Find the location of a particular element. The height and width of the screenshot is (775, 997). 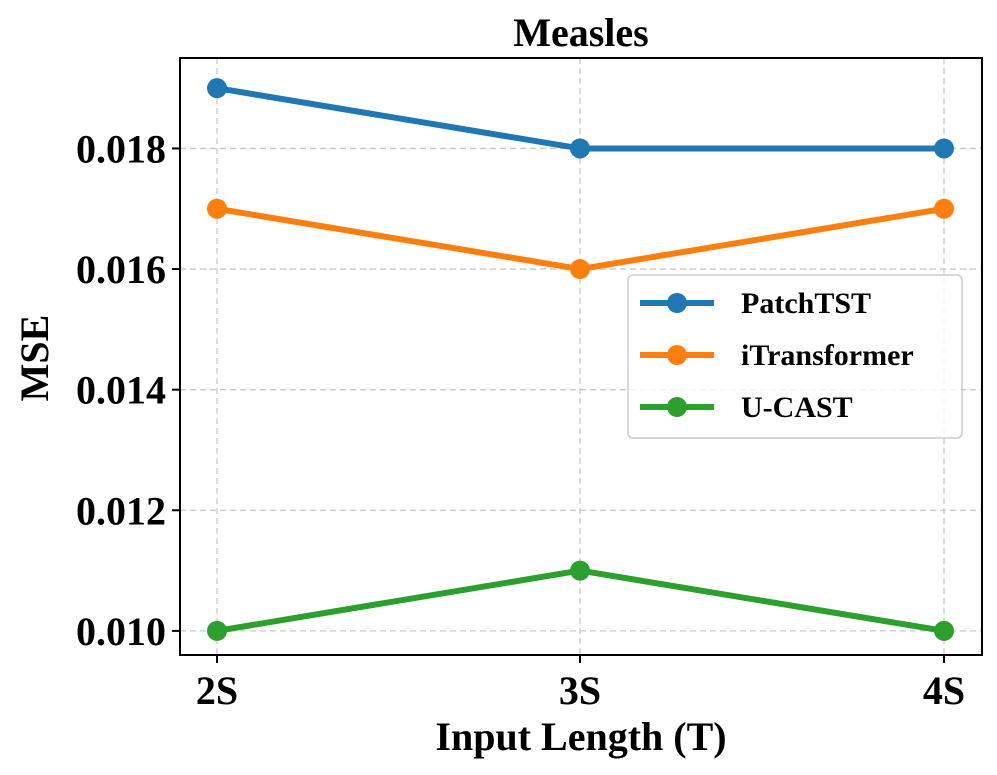

legend-entry: iTransformer is located at coordinates (777, 355).